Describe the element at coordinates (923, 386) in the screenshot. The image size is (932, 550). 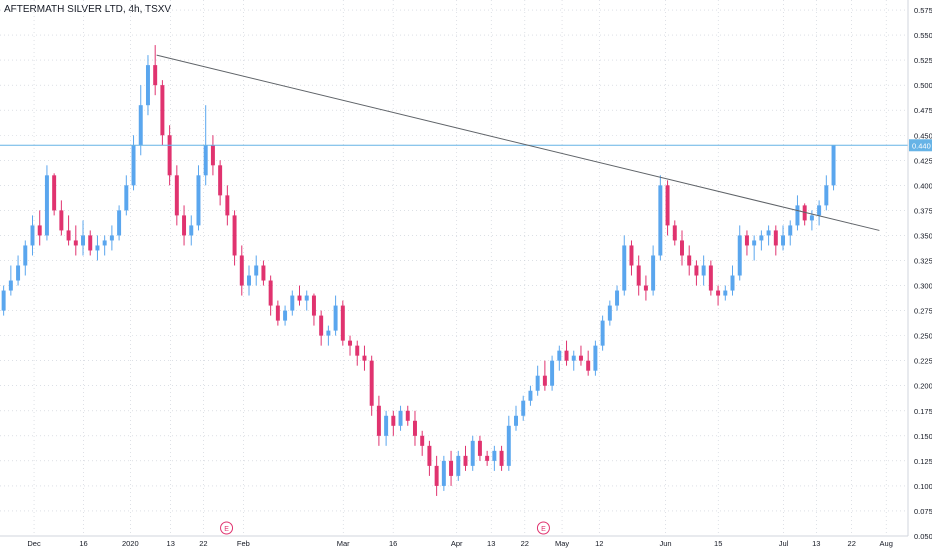
I see `y-tick-label: 0.200` at that location.